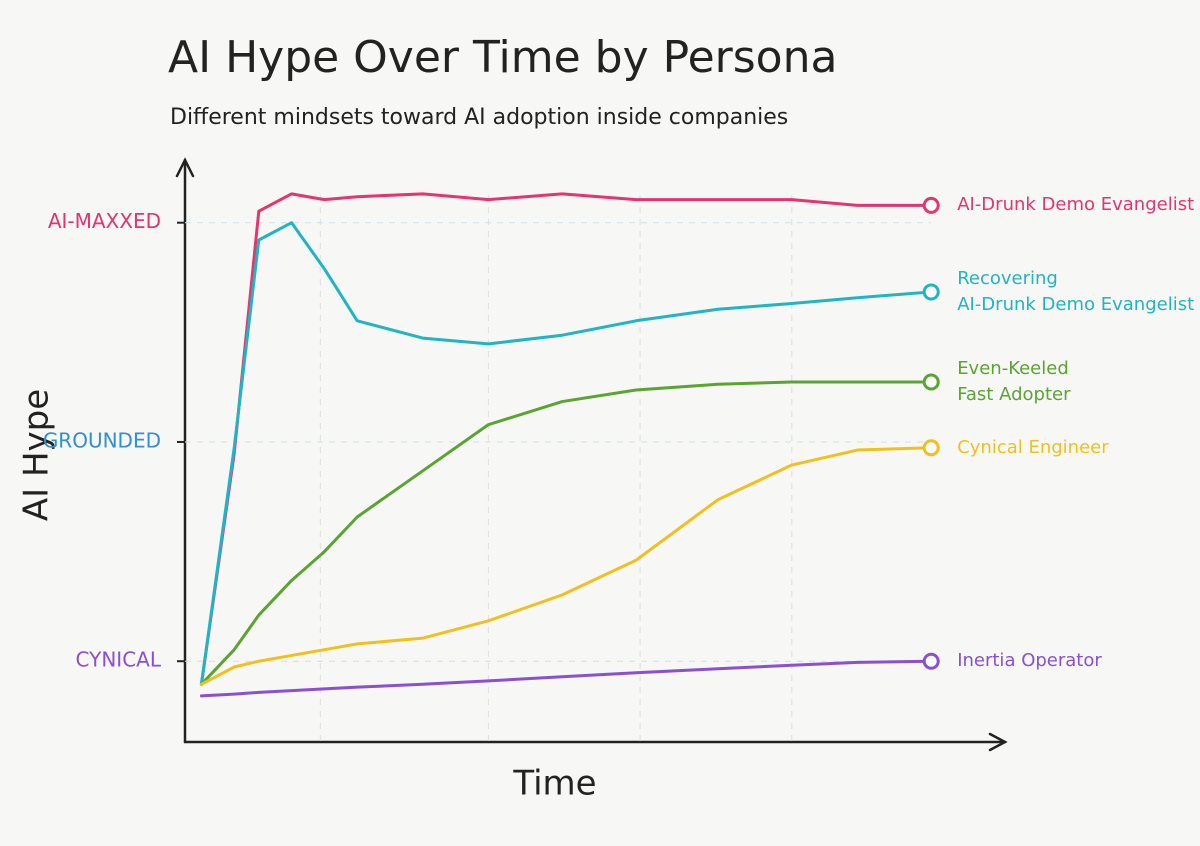 Image resolution: width=1200 pixels, height=846 pixels. What do you see at coordinates (185, 167) in the screenshot?
I see `y-arrow` at bounding box center [185, 167].